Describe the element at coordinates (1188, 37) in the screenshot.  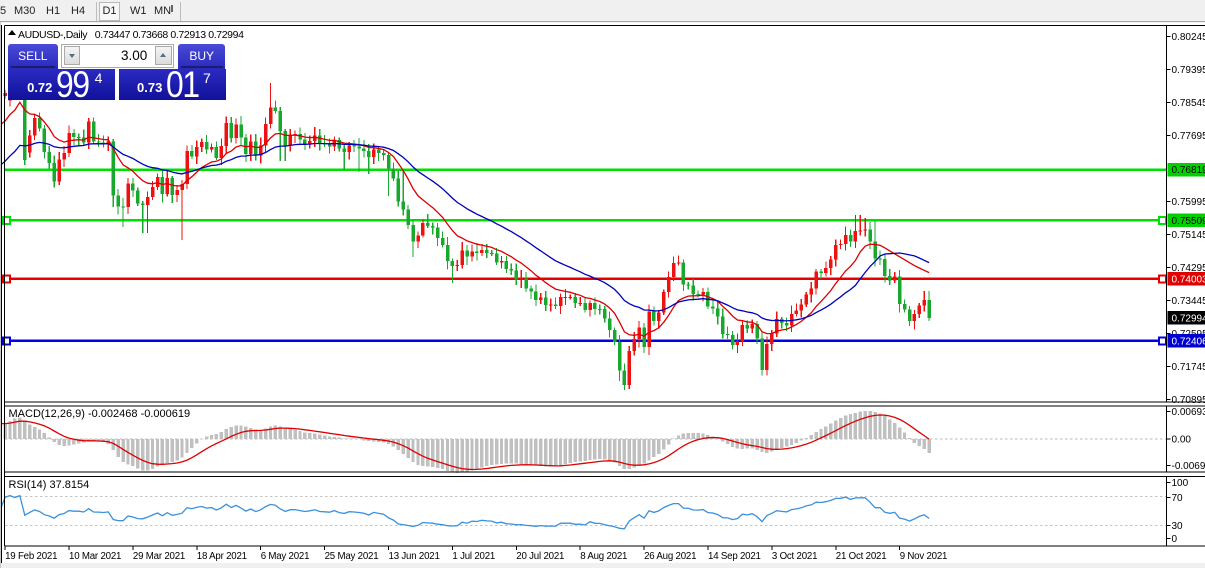
I see `svg-text: 0.80245` at that location.